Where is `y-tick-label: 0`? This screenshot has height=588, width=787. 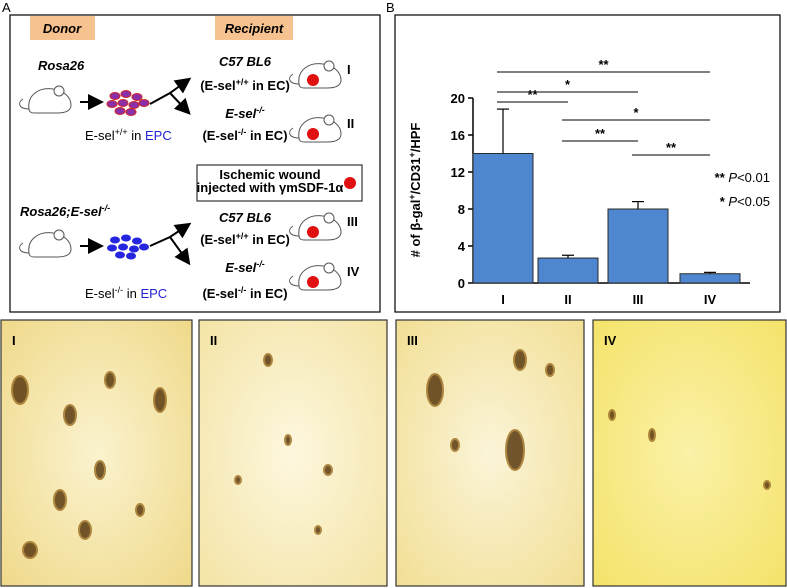 y-tick-label: 0 is located at coordinates (461, 283).